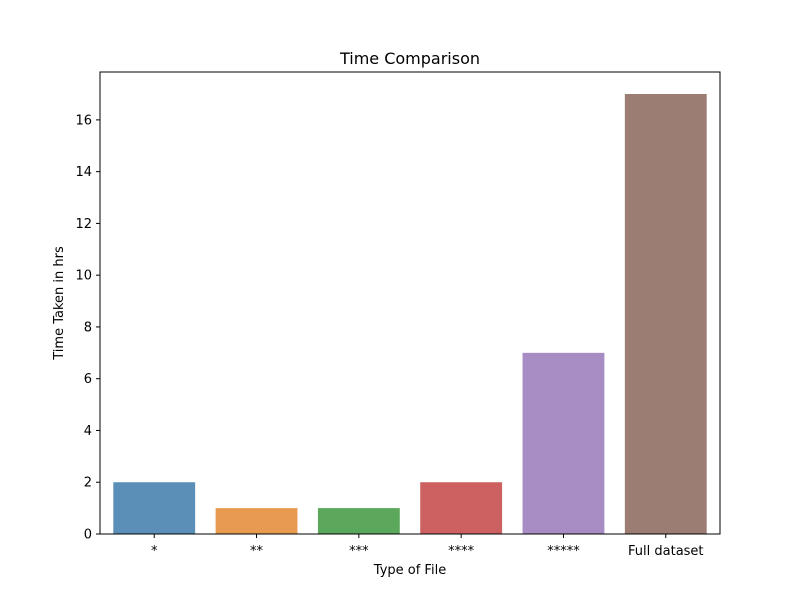 The height and width of the screenshot is (604, 800). What do you see at coordinates (83, 276) in the screenshot?
I see `y-tick-label: 10` at bounding box center [83, 276].